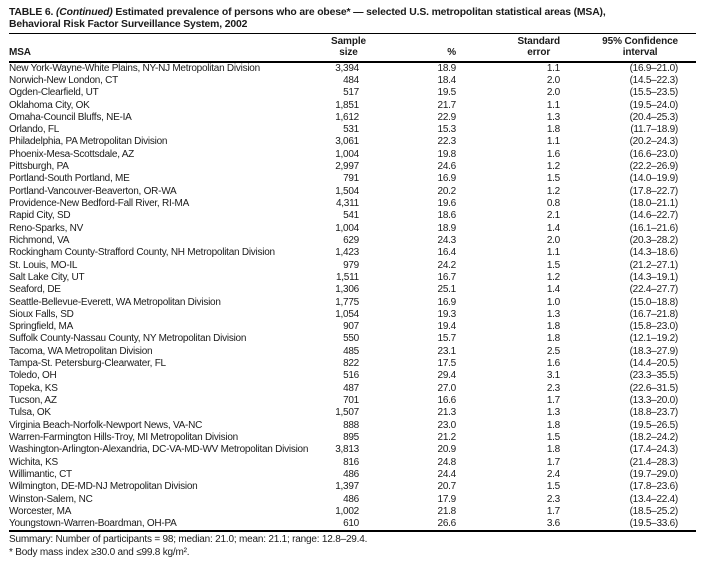  What do you see at coordinates (447, 462) in the screenshot?
I see `cell-percent: 24.8` at bounding box center [447, 462].